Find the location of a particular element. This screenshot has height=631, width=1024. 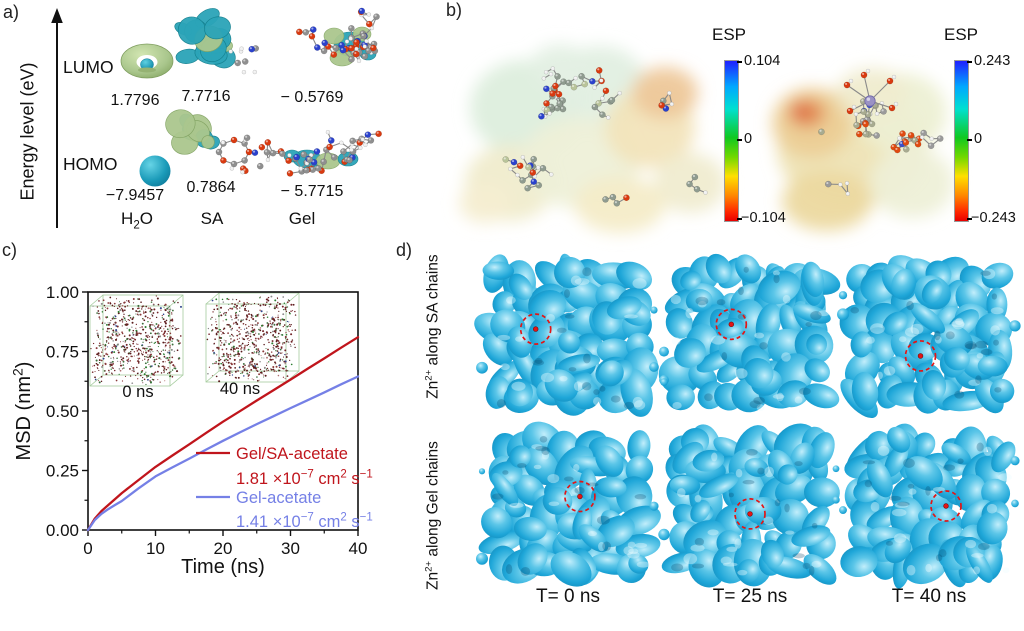

panel-c-label: c) is located at coordinates (9, 250).